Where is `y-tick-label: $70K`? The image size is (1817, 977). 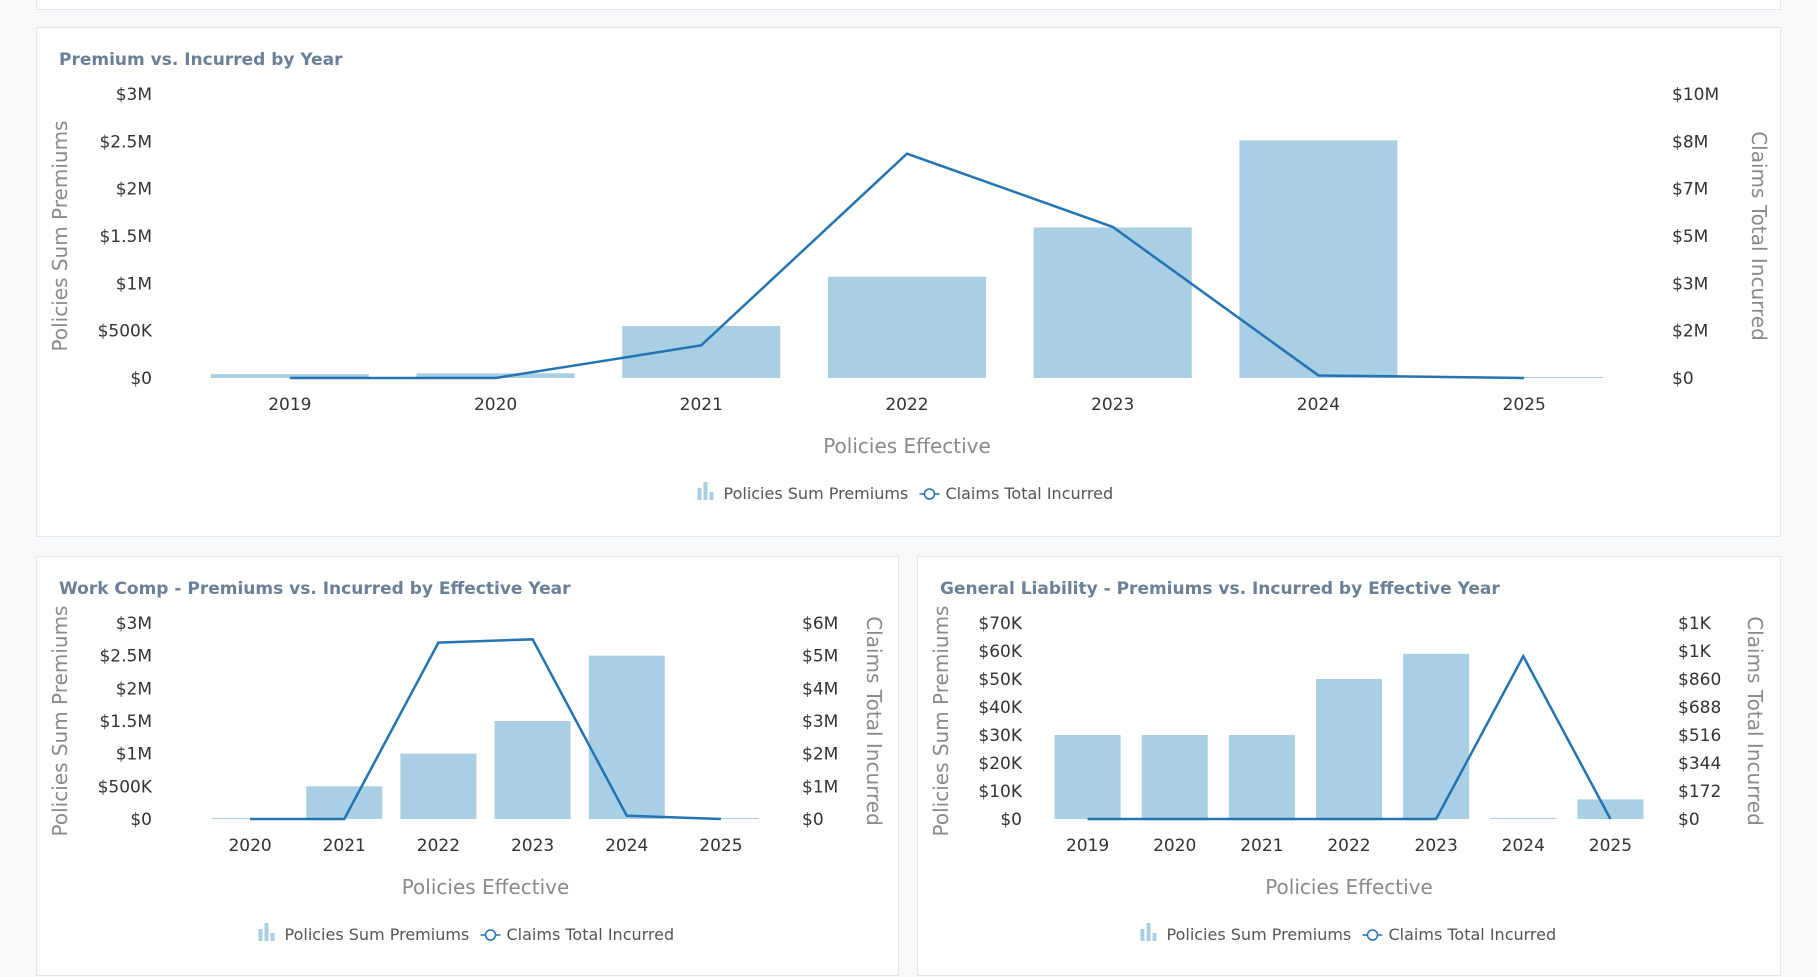
y-tick-label: $70K is located at coordinates (1000, 624).